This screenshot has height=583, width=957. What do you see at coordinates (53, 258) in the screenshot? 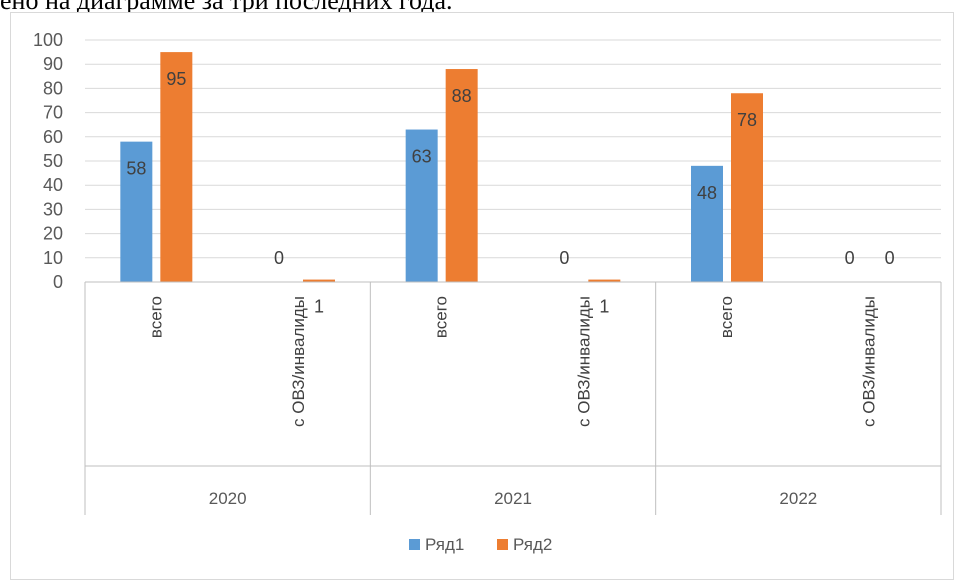
I see `y-tick-label: 10` at bounding box center [53, 258].